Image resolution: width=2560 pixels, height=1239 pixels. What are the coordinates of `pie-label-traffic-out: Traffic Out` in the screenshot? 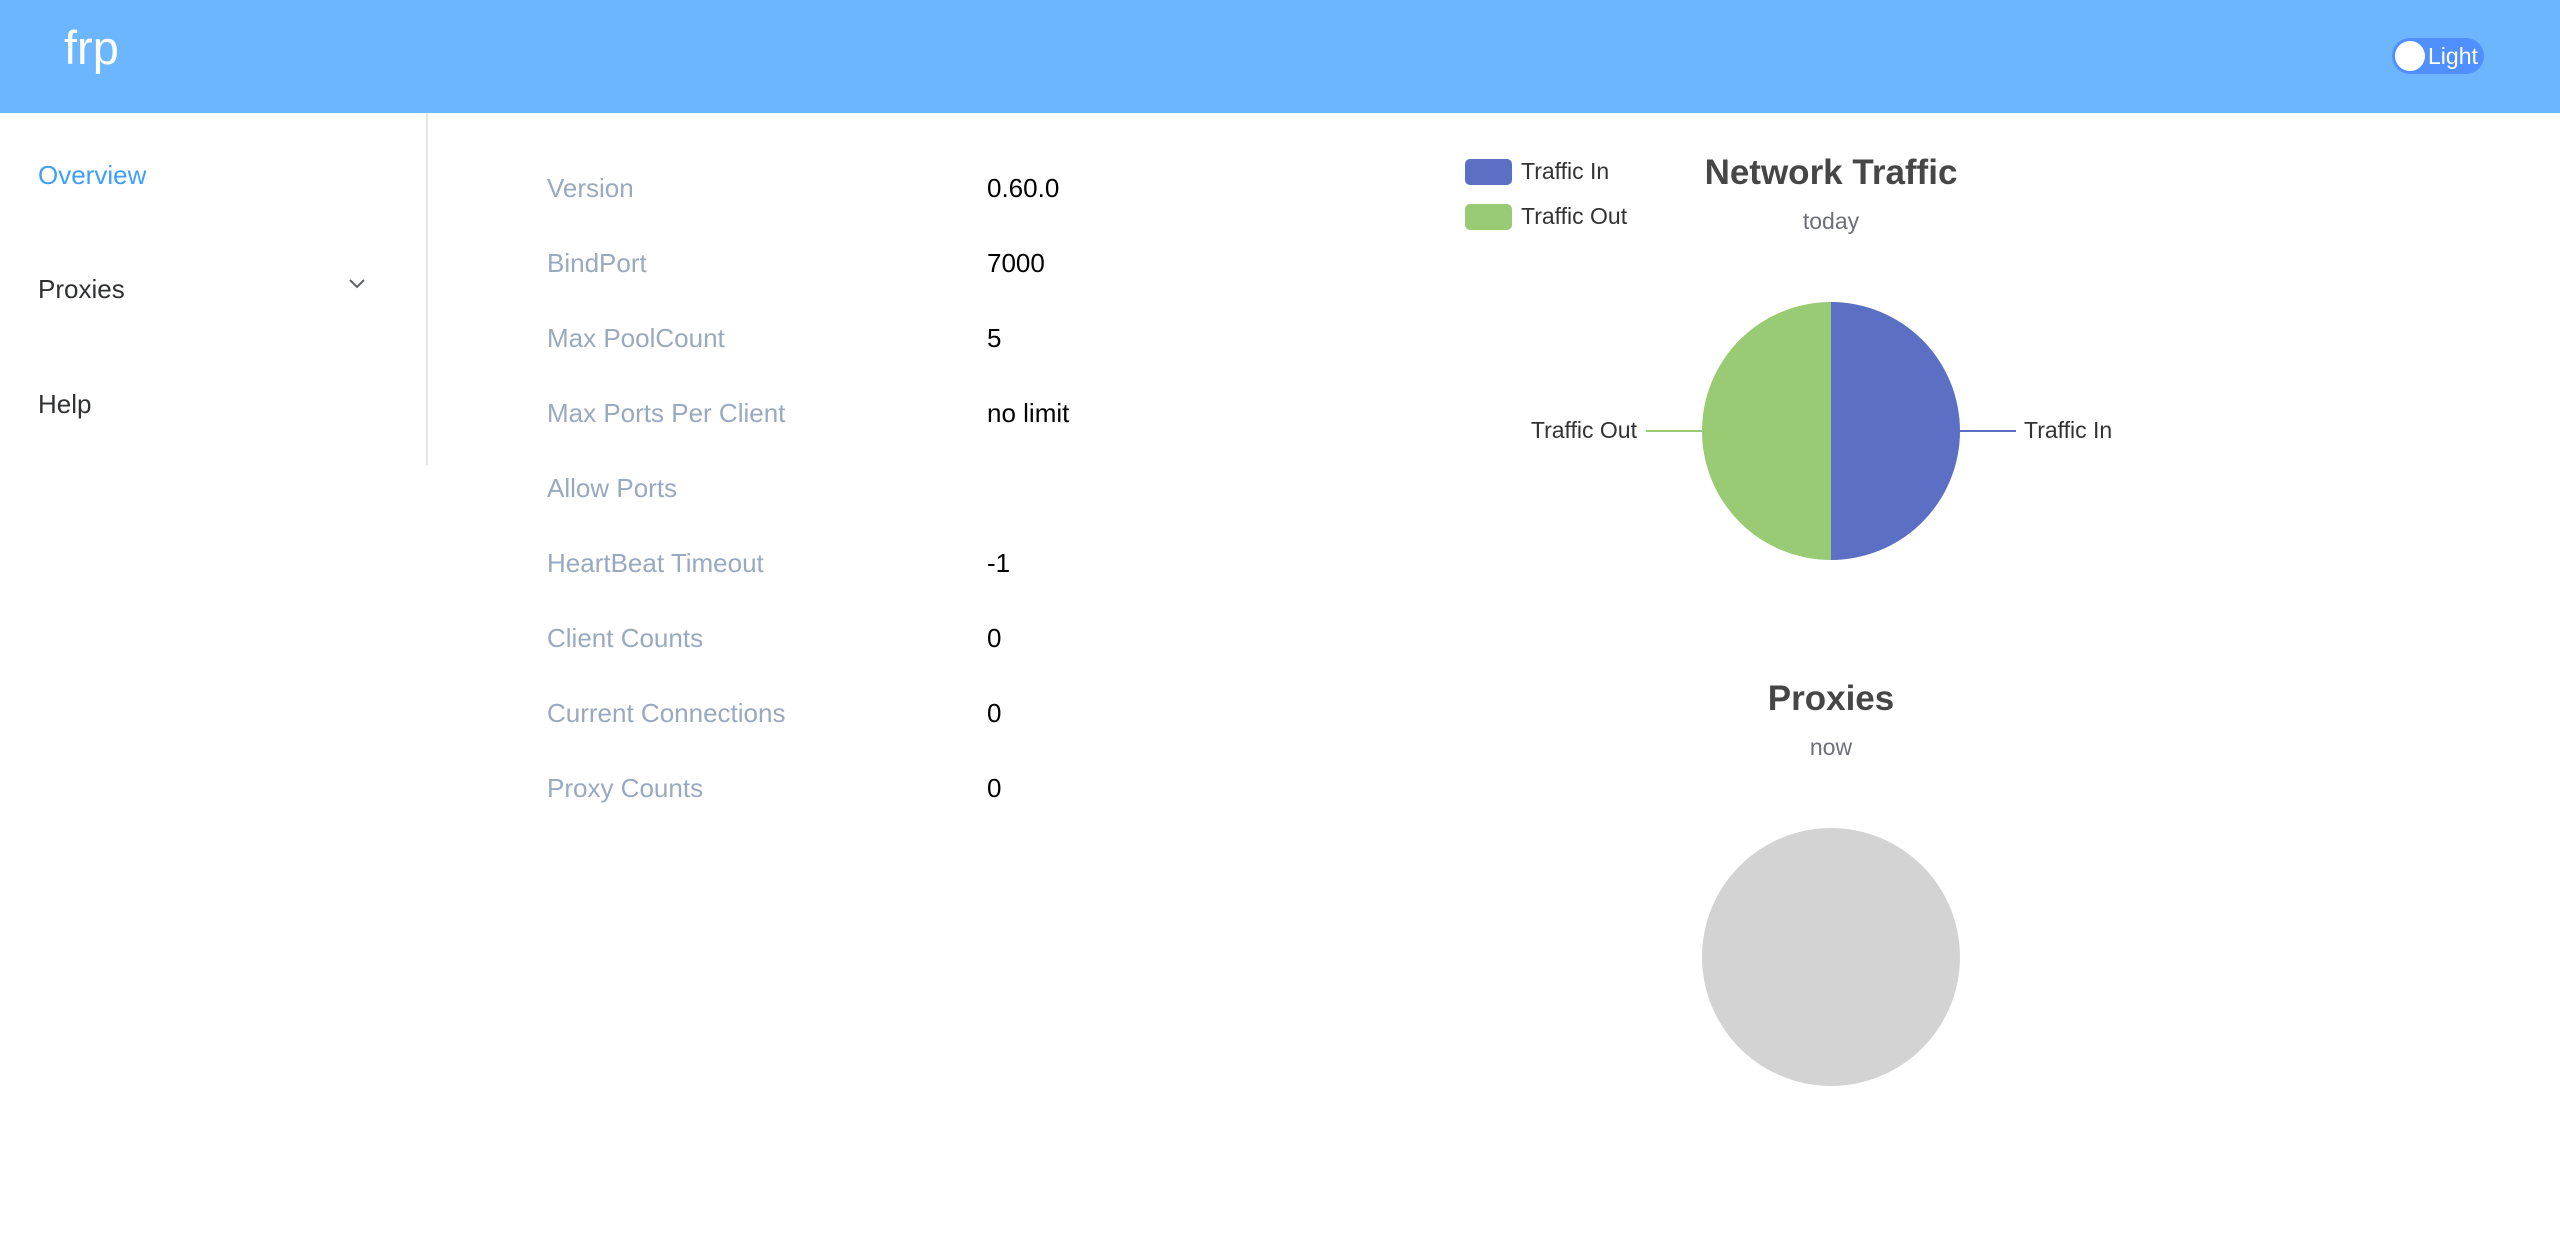 It's located at (1584, 430).